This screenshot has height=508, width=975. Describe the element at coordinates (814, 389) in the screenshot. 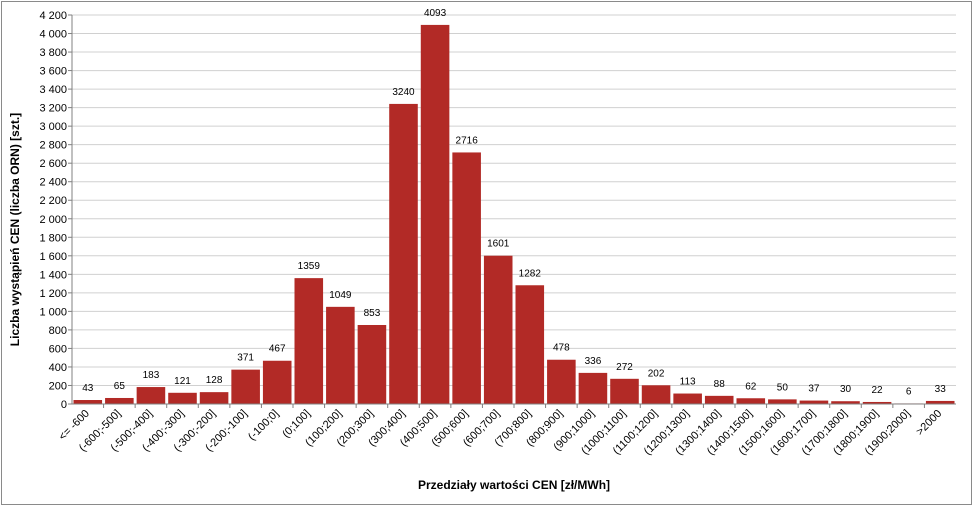

I see `bar-value-label: 37` at that location.